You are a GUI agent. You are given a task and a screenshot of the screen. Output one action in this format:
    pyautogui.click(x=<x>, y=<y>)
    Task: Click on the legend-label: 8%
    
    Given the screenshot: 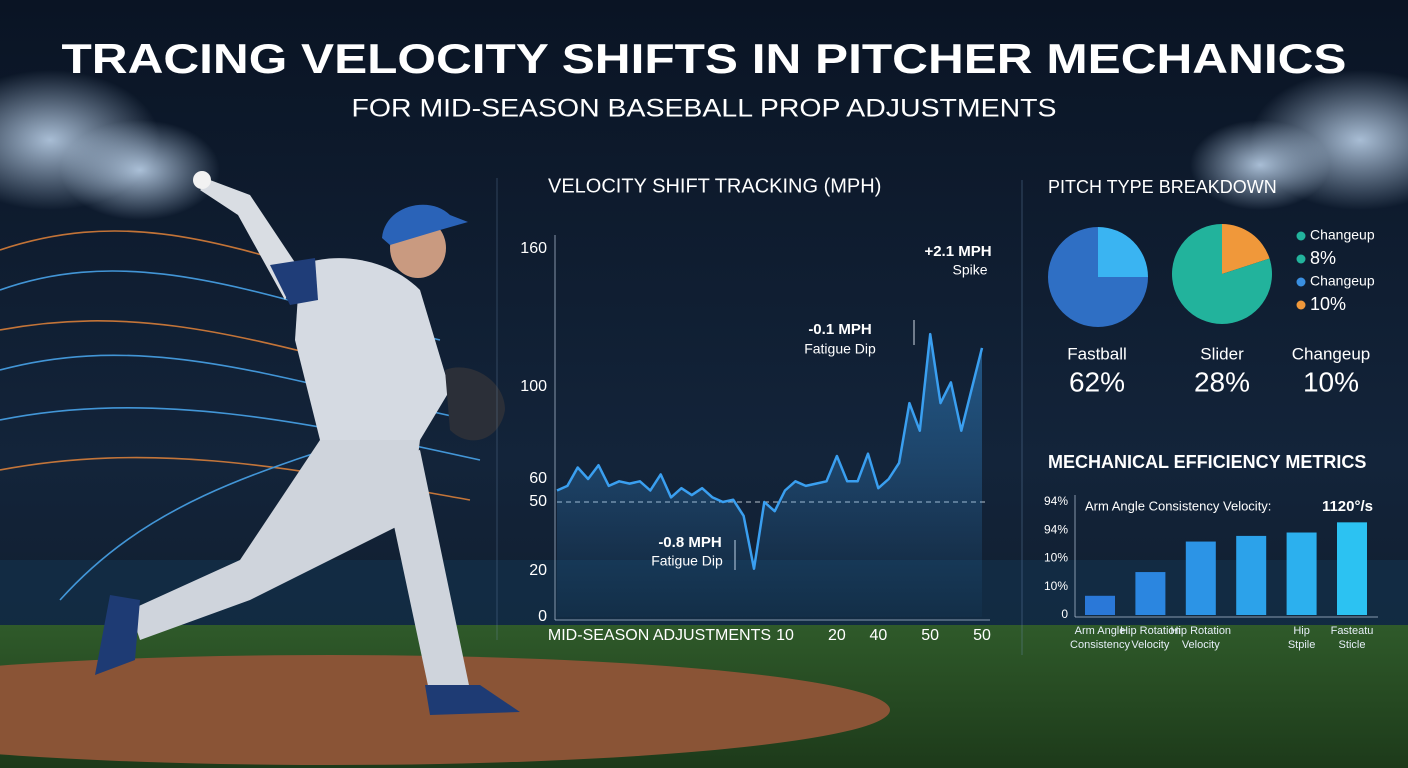 What is the action you would take?
    pyautogui.click(x=1323, y=258)
    